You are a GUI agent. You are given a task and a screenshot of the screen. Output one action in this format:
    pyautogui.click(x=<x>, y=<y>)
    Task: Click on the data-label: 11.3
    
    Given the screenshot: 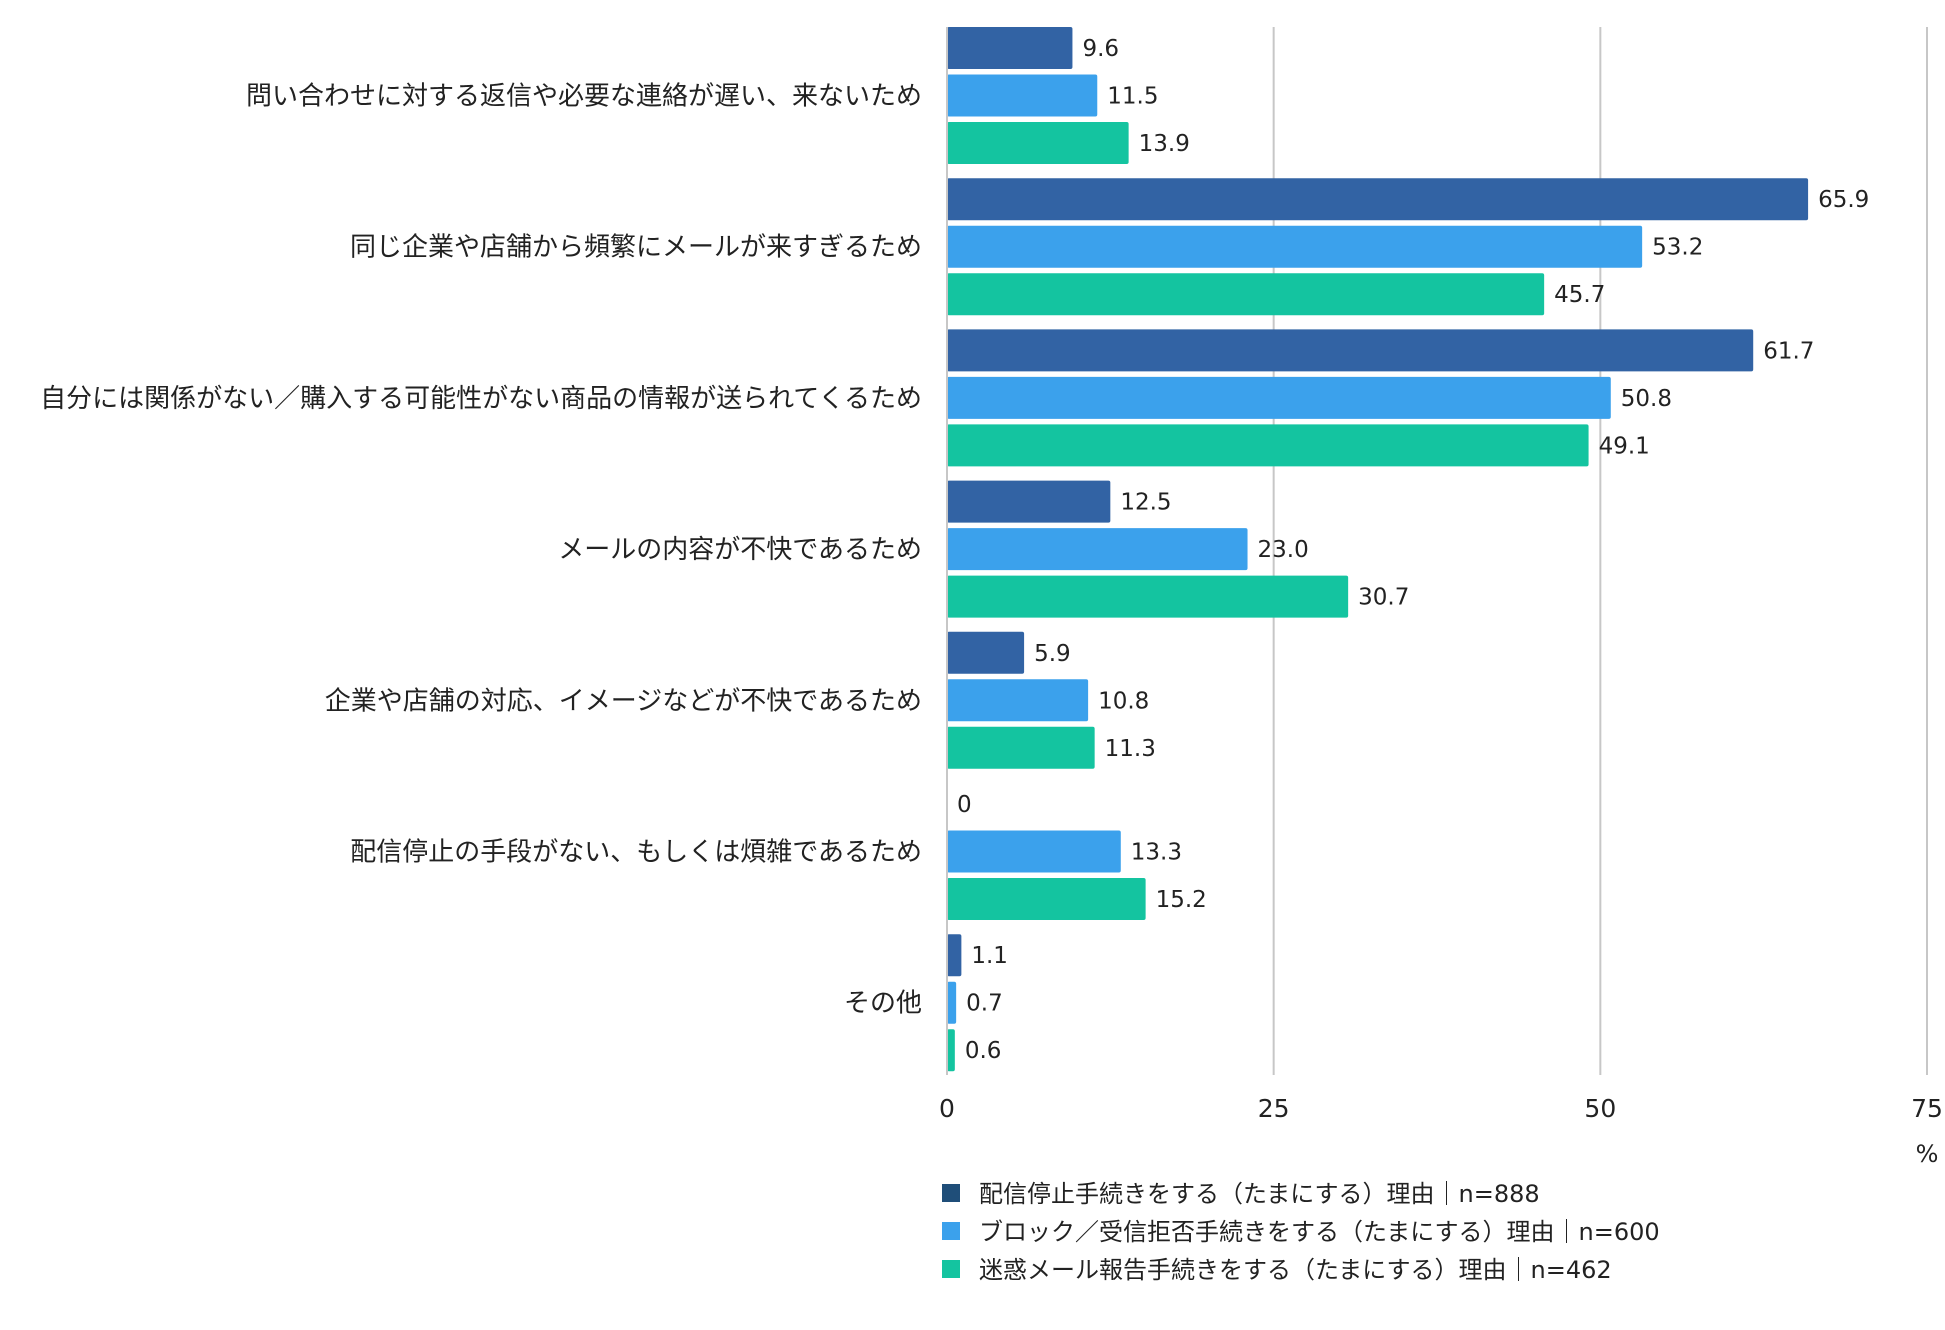 What is the action you would take?
    pyautogui.click(x=1130, y=749)
    